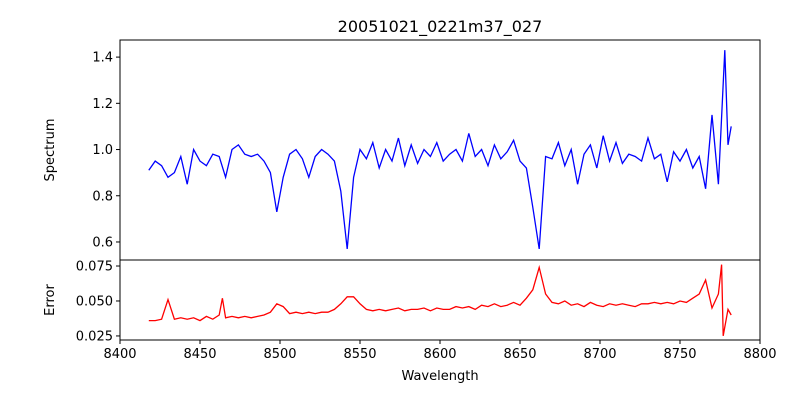 The width and height of the screenshot is (800, 404). Describe the element at coordinates (519, 354) in the screenshot. I see `x-tick-label: 8650` at that location.